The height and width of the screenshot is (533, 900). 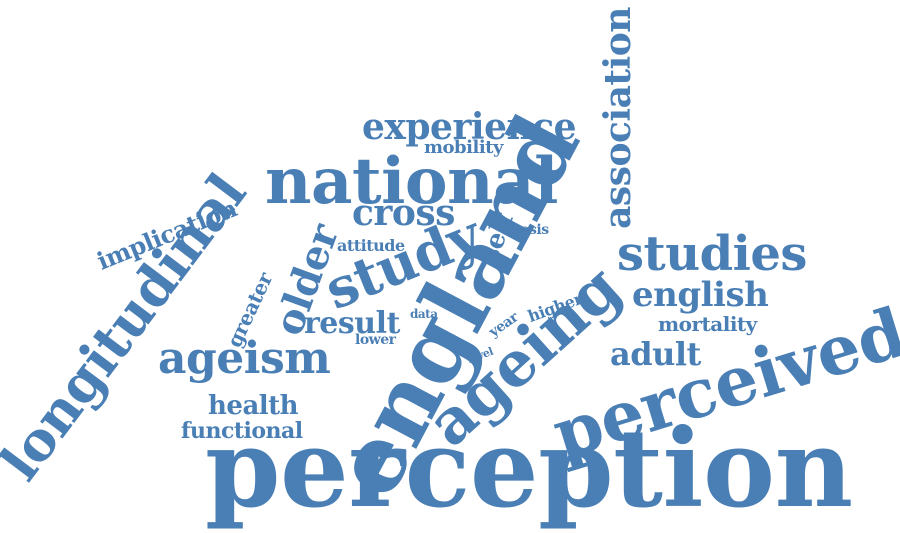 What do you see at coordinates (700, 295) in the screenshot?
I see `word-english: english` at bounding box center [700, 295].